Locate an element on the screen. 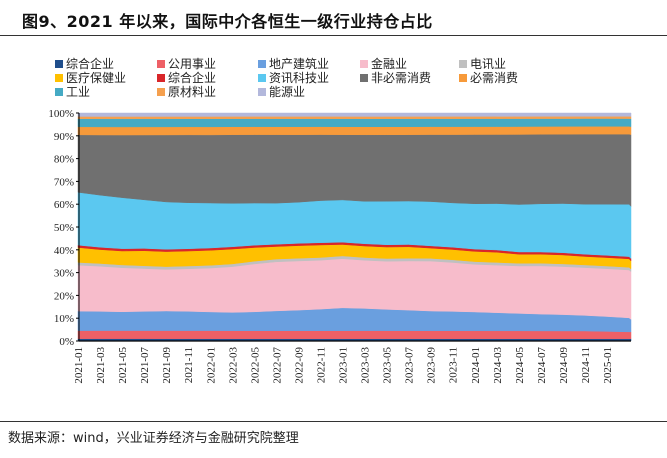  legend-item: 工业 is located at coordinates (72, 91).